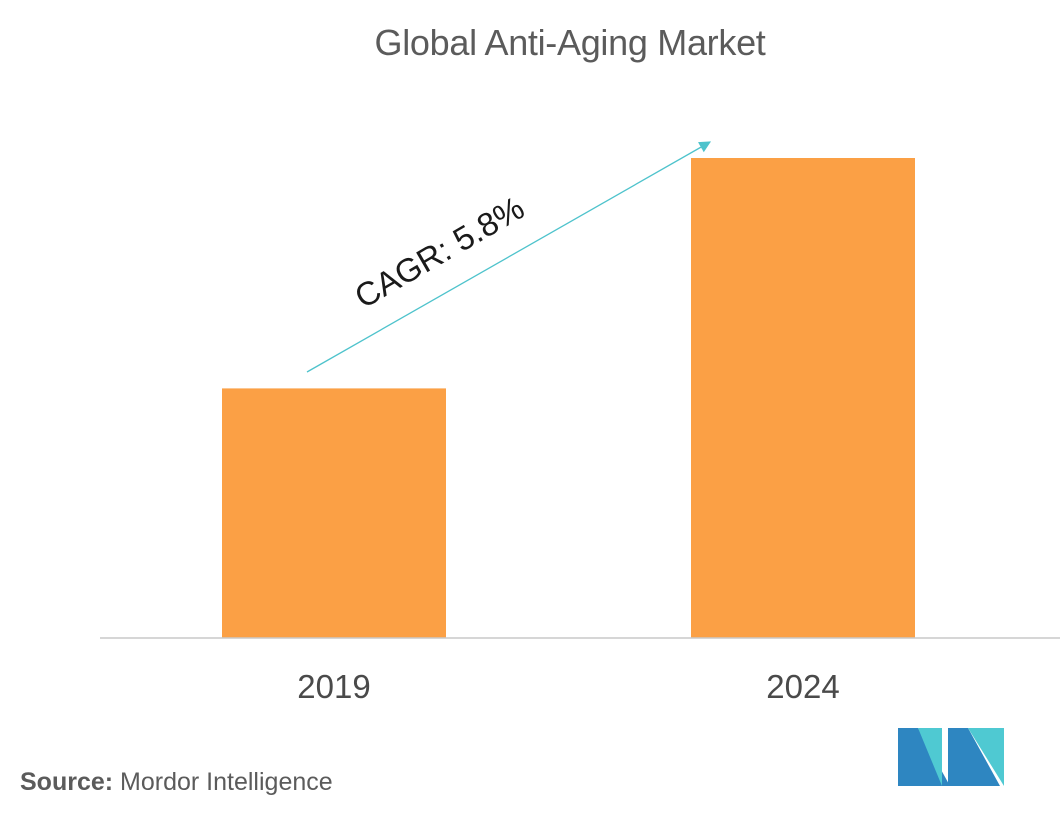 This screenshot has height=820, width=1060. What do you see at coordinates (333, 686) in the screenshot?
I see `x-tick-label-2019: 2019` at bounding box center [333, 686].